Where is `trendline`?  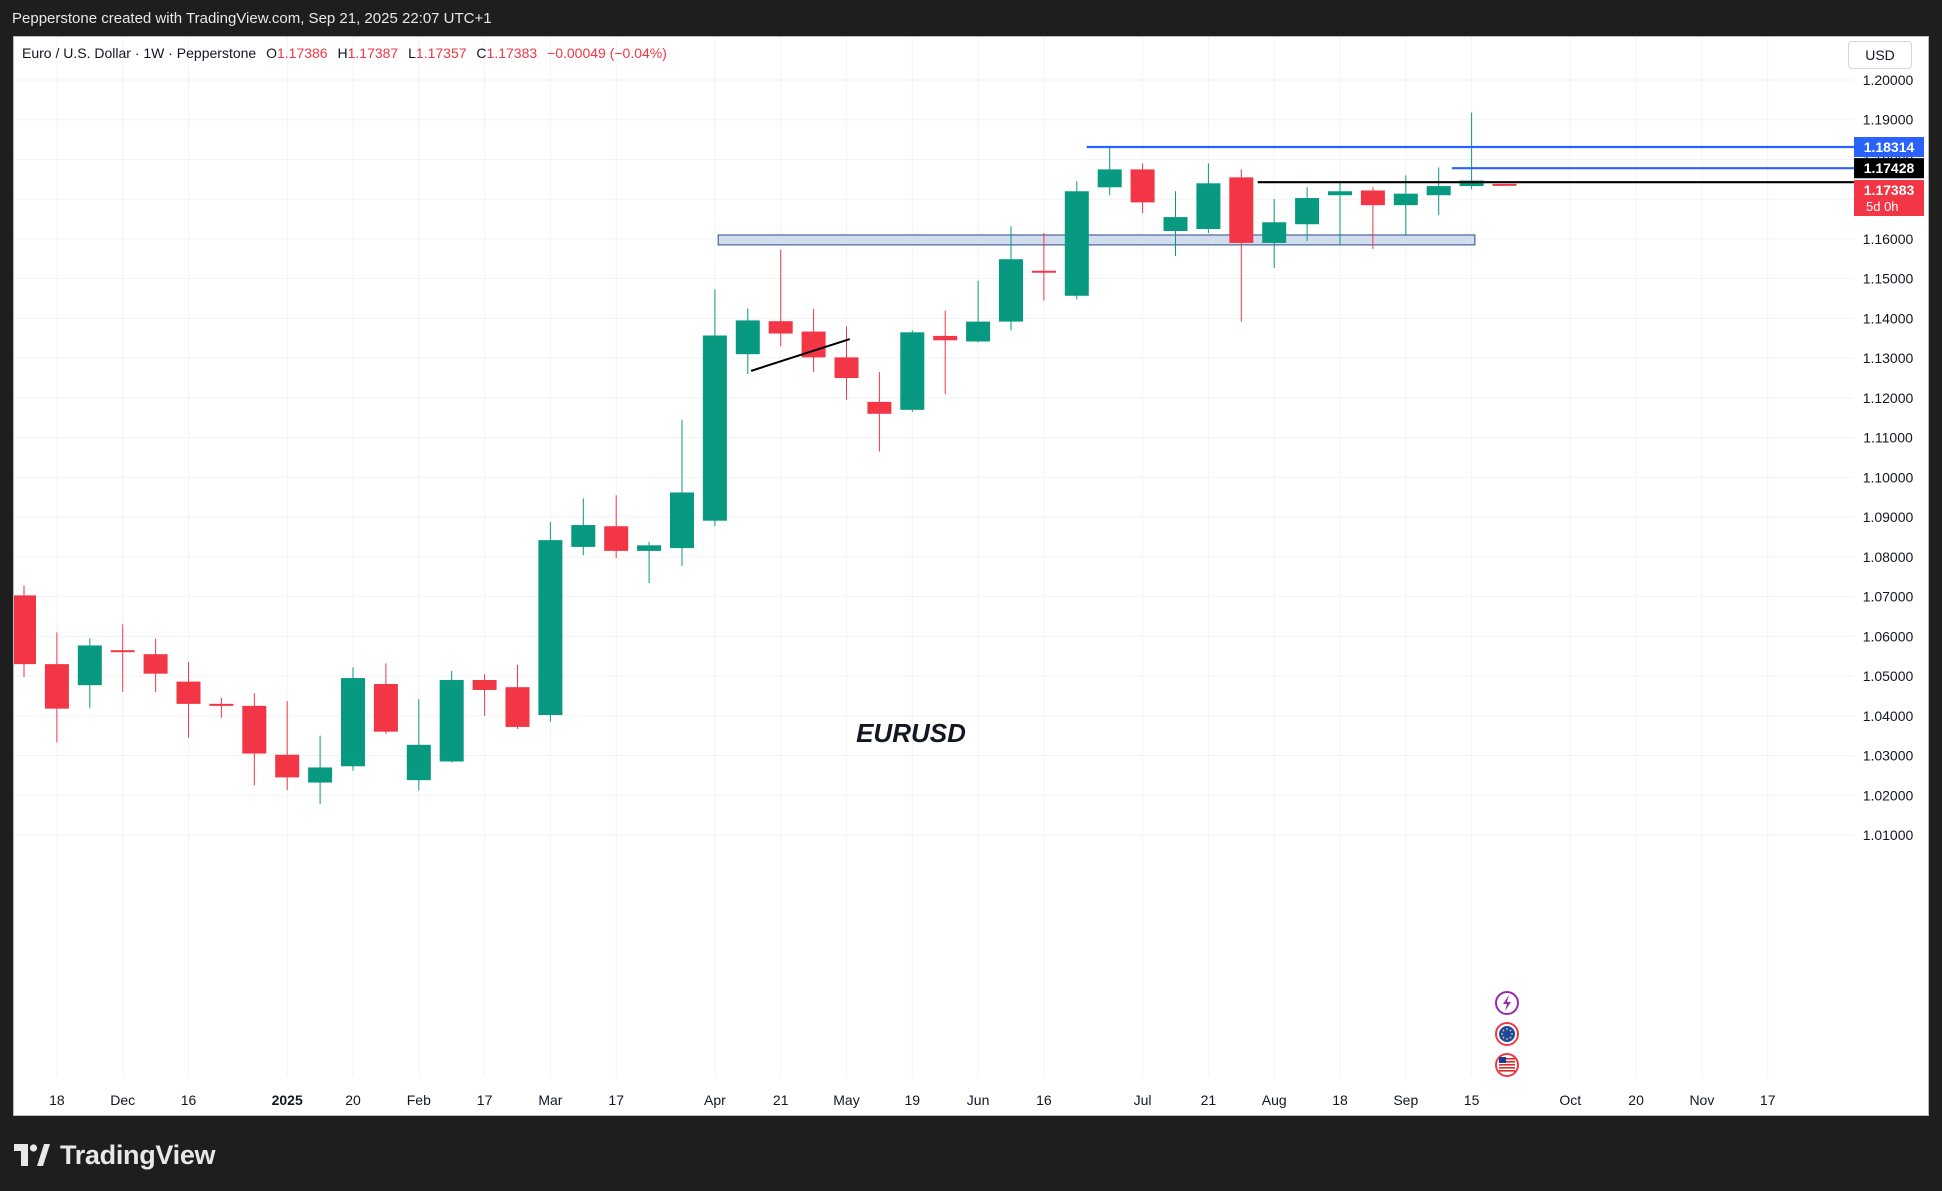 trendline is located at coordinates (800, 355).